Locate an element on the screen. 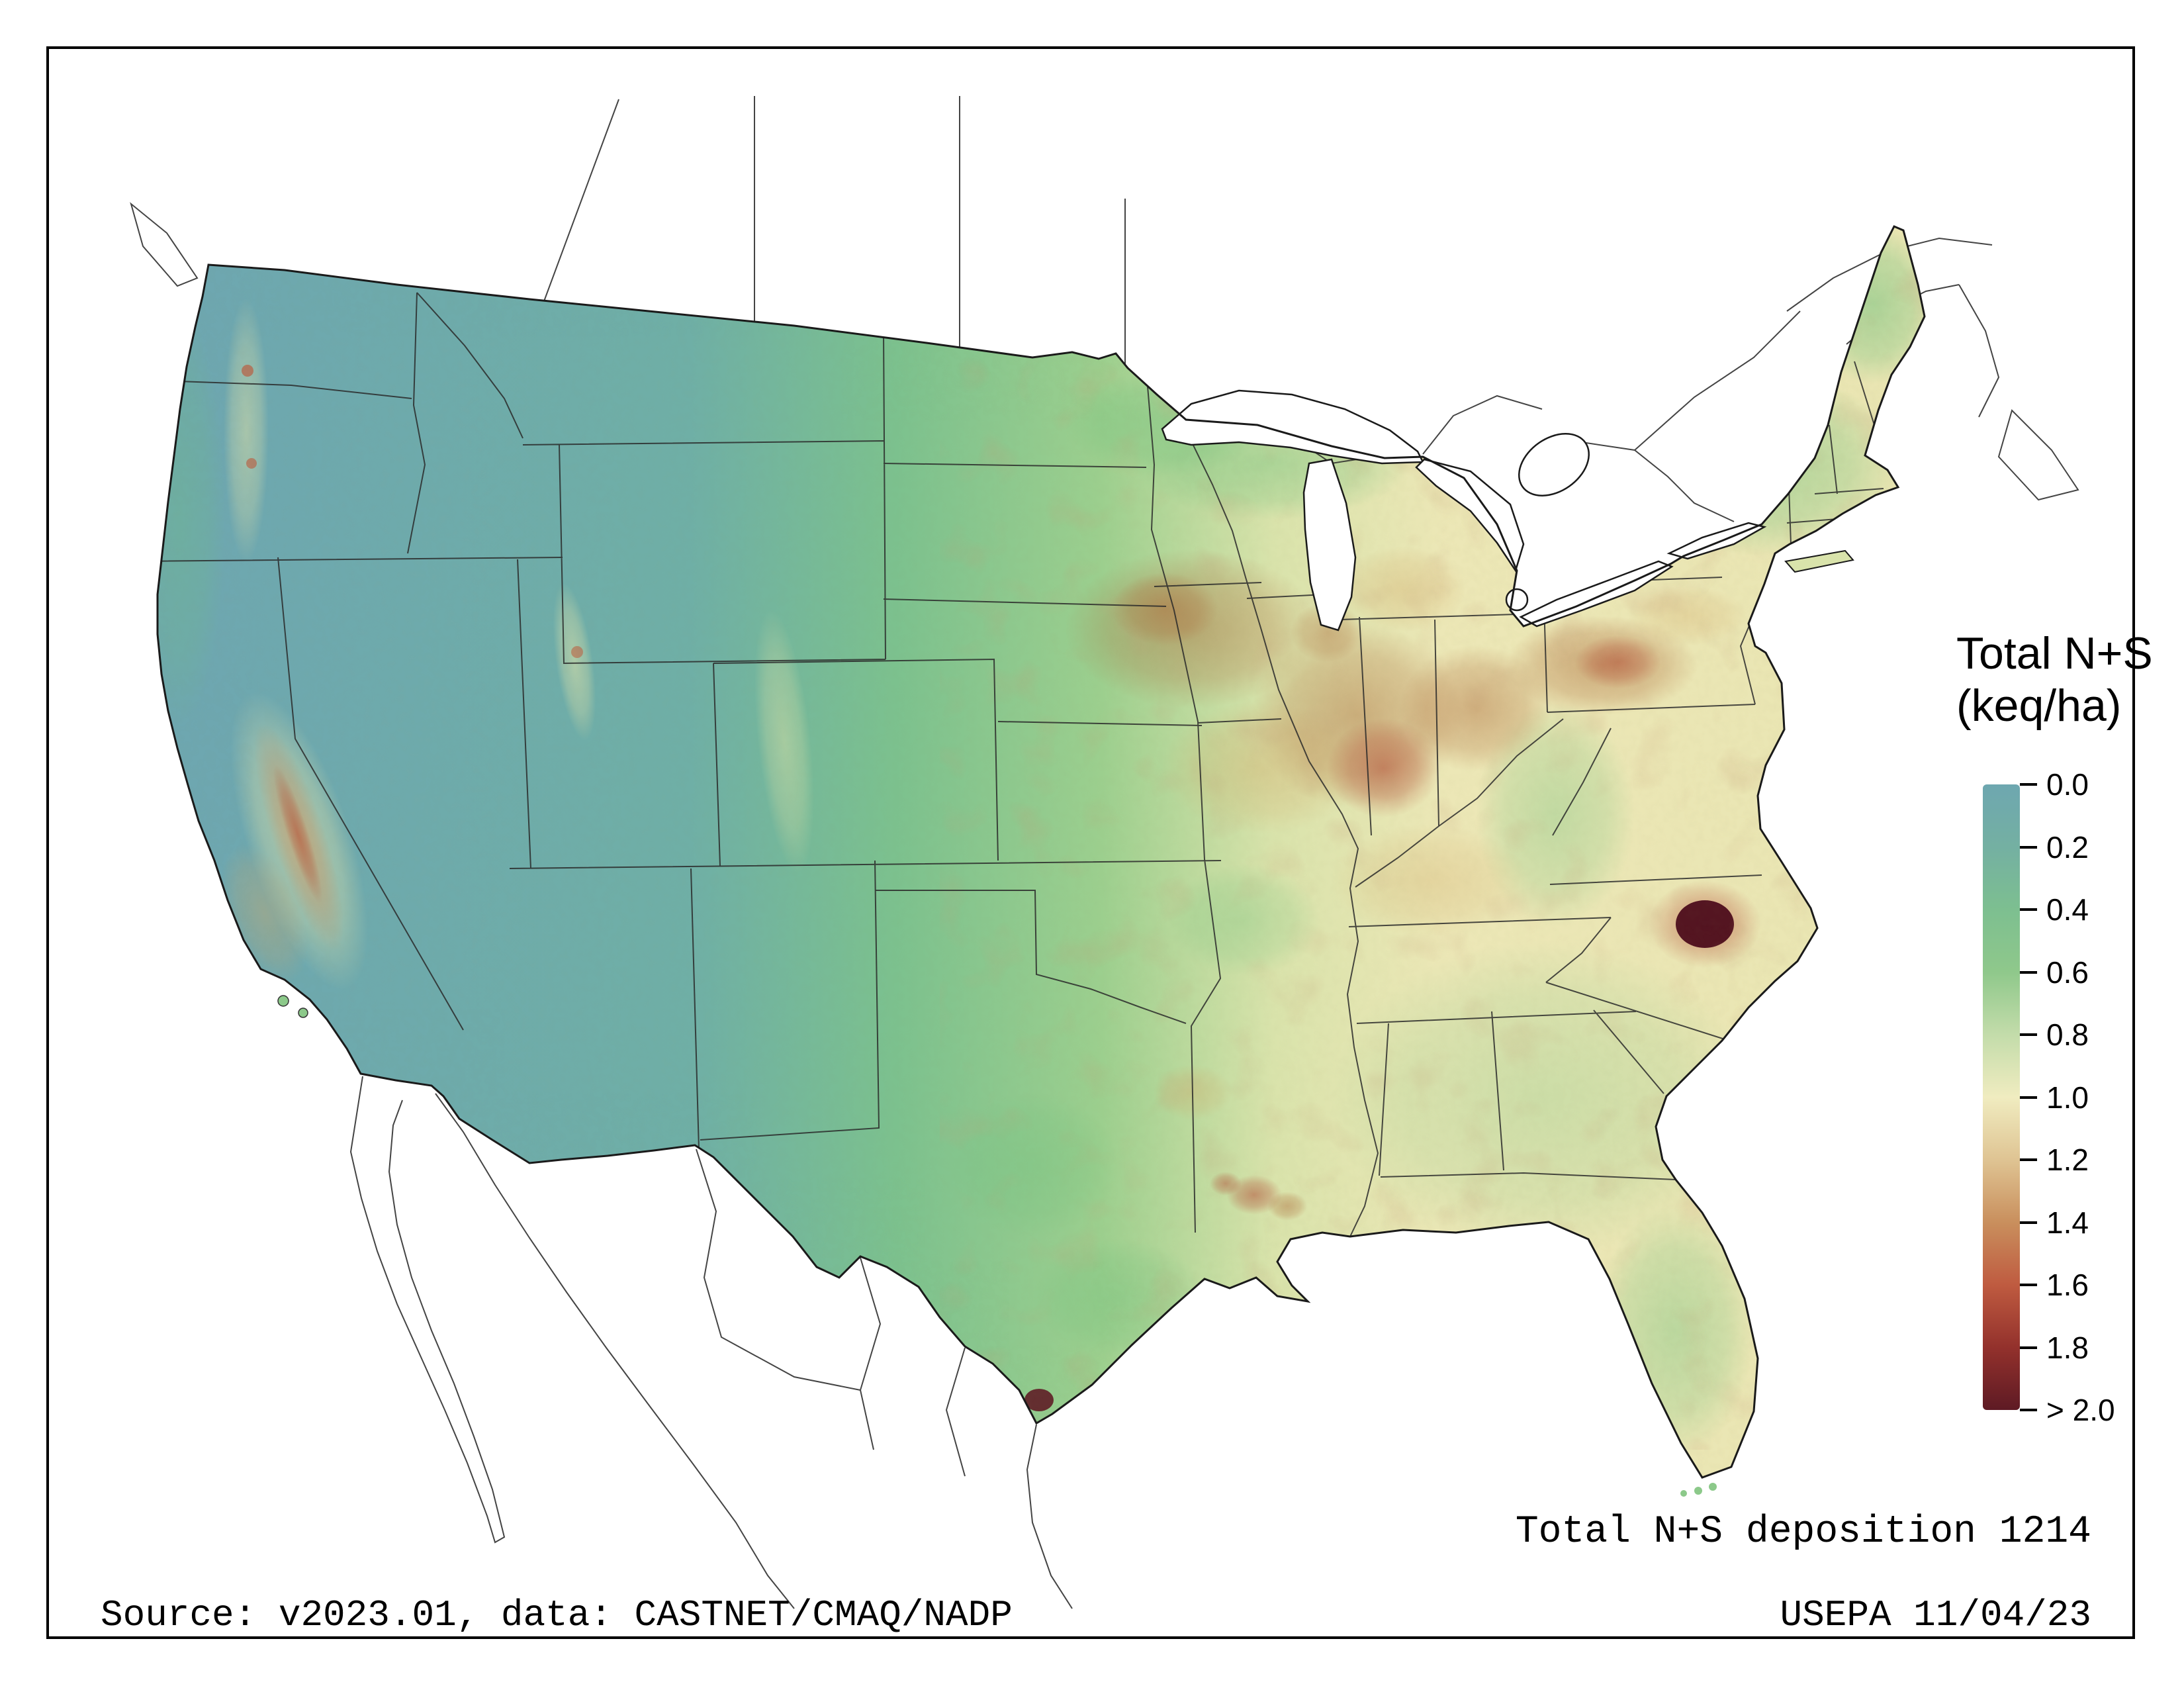 The image size is (2184, 1688). nova-scotia is located at coordinates (2038, 455).